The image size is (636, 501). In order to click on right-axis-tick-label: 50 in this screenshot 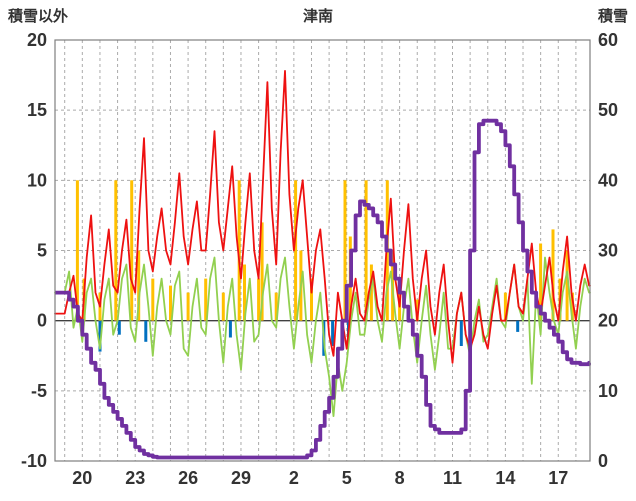, I will do `click(608, 110)`.